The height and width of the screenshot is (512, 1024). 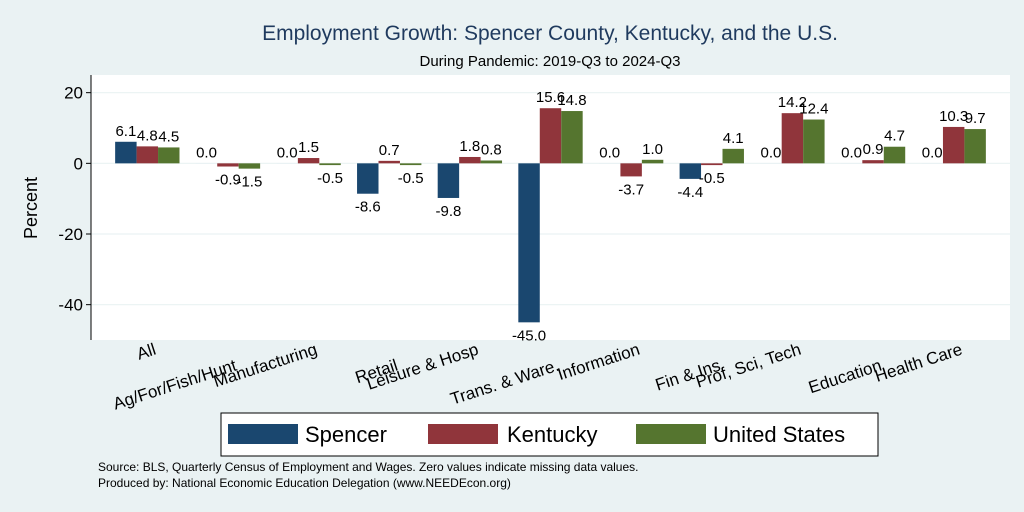 I want to click on category-label: Information, so click(x=598, y=362).